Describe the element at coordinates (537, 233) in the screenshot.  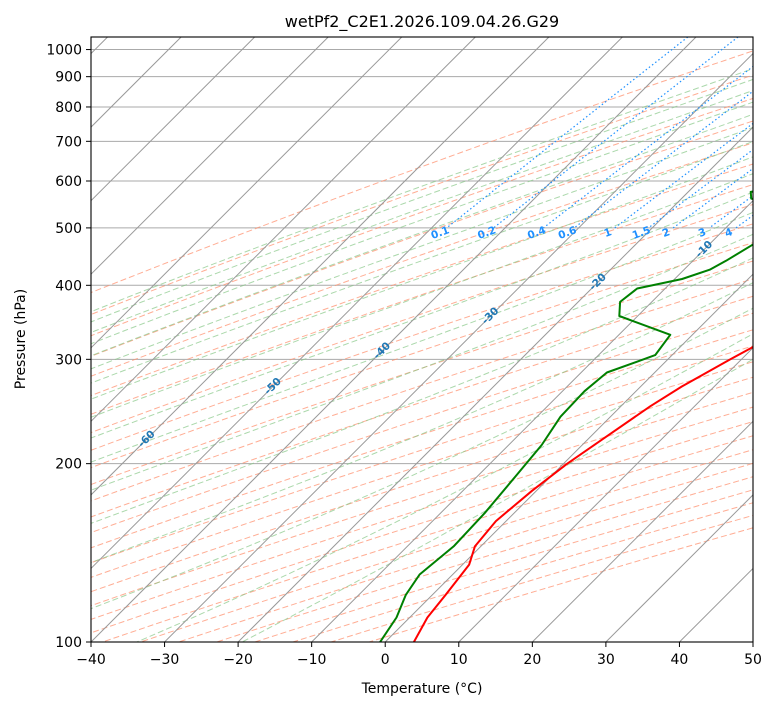
I see `mixing-ratio-label: 0.4` at that location.